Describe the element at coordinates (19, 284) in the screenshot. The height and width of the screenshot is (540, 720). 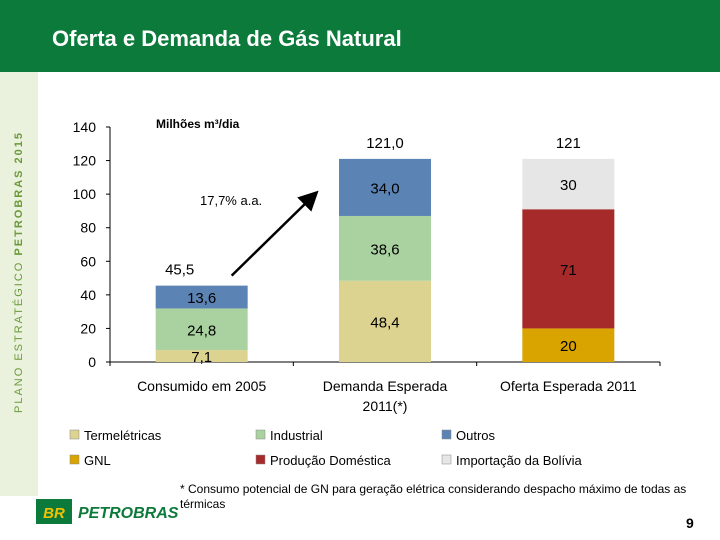
I see `side-branding-strip: PLANO ESTRATÉGICO PETROBRAS 2015` at that location.